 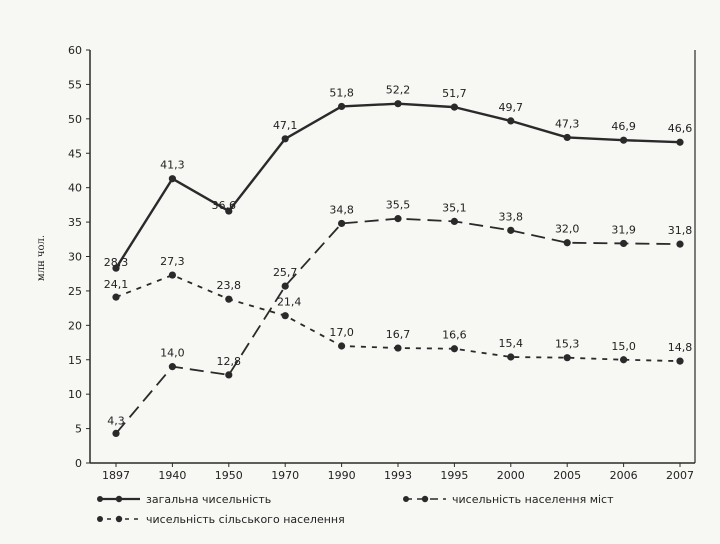 What do you see at coordinates (398, 90) in the screenshot?
I see `data-label: 52,2` at bounding box center [398, 90].